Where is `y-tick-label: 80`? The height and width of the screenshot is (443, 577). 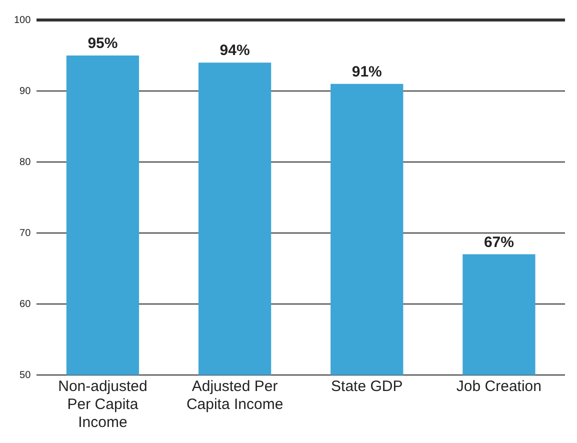 y-tick-label: 80 is located at coordinates (26, 162).